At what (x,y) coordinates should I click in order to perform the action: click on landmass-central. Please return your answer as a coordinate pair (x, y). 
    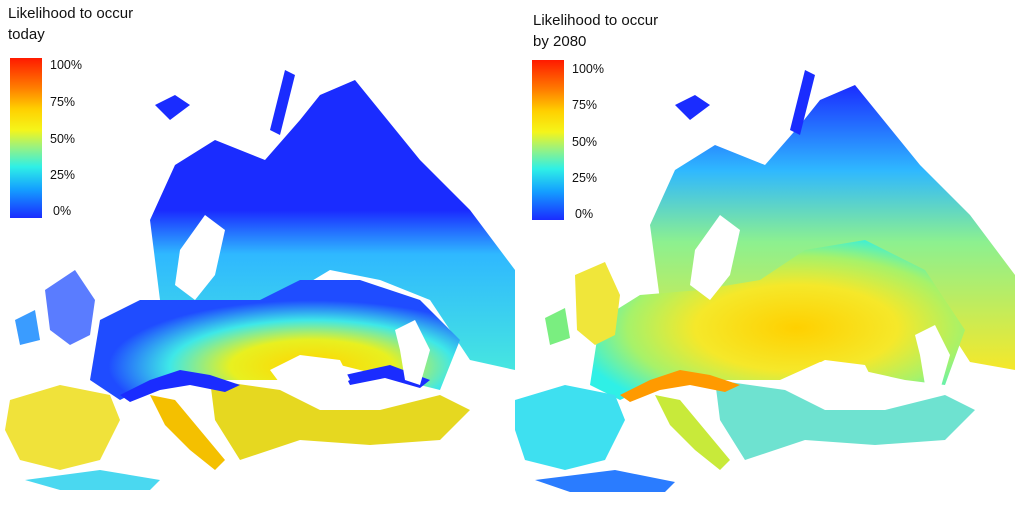
    Looking at the image, I should click on (777, 320).